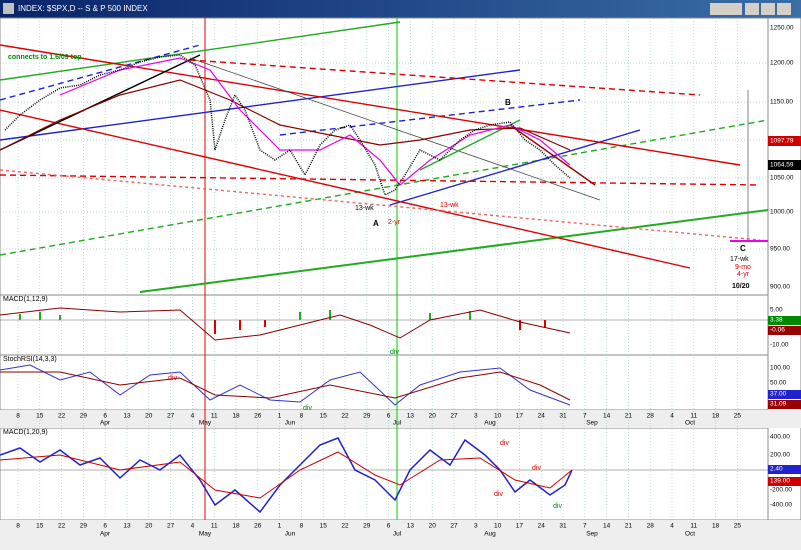 Image resolution: width=801 pixels, height=550 pixels. What do you see at coordinates (45, 57) in the screenshot?
I see `annotation: connects to 1.6/09 top` at bounding box center [45, 57].